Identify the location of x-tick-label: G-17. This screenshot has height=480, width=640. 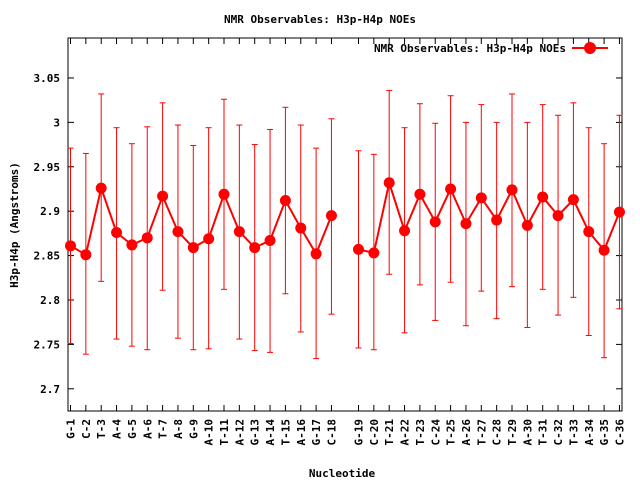
(316, 432).